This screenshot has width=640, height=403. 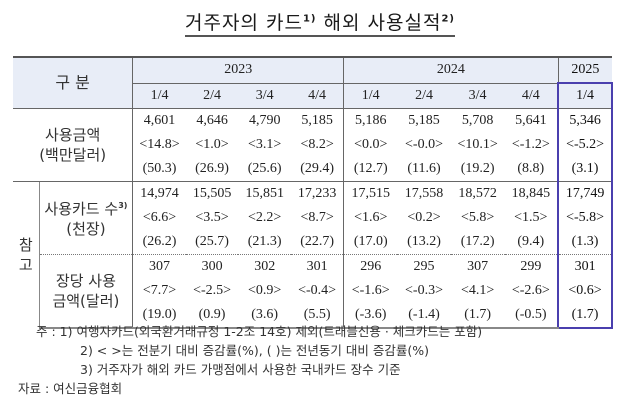 I want to click on data-cell: 18,845 <1.5> (9.4), so click(x=531, y=218).